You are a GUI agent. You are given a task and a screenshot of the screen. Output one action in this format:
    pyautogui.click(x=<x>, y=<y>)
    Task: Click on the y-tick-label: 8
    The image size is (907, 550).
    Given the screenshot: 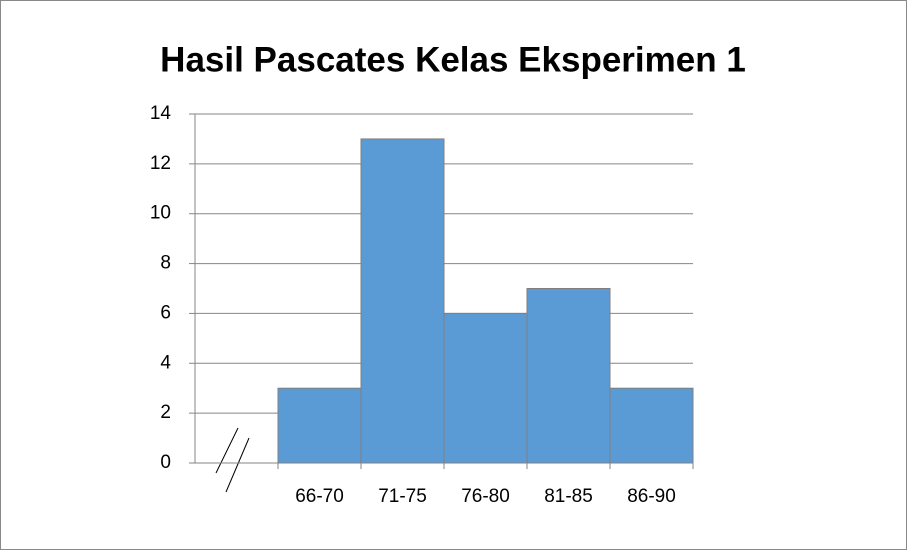 What is the action you would take?
    pyautogui.click(x=165, y=263)
    